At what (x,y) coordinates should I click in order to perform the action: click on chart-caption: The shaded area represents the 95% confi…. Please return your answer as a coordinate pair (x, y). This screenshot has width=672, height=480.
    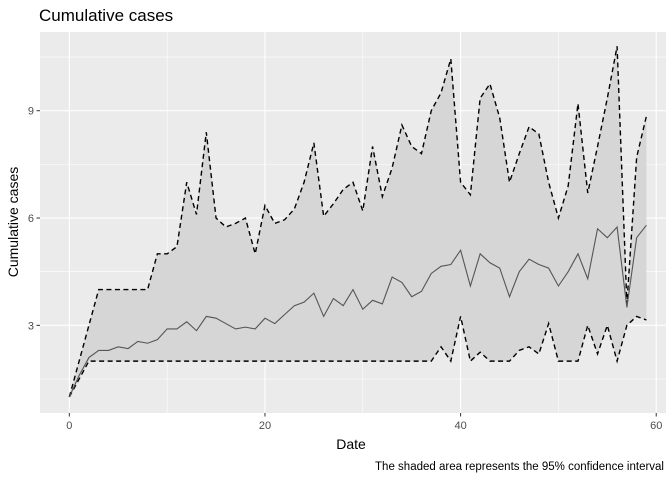
    Looking at the image, I should click on (519, 467).